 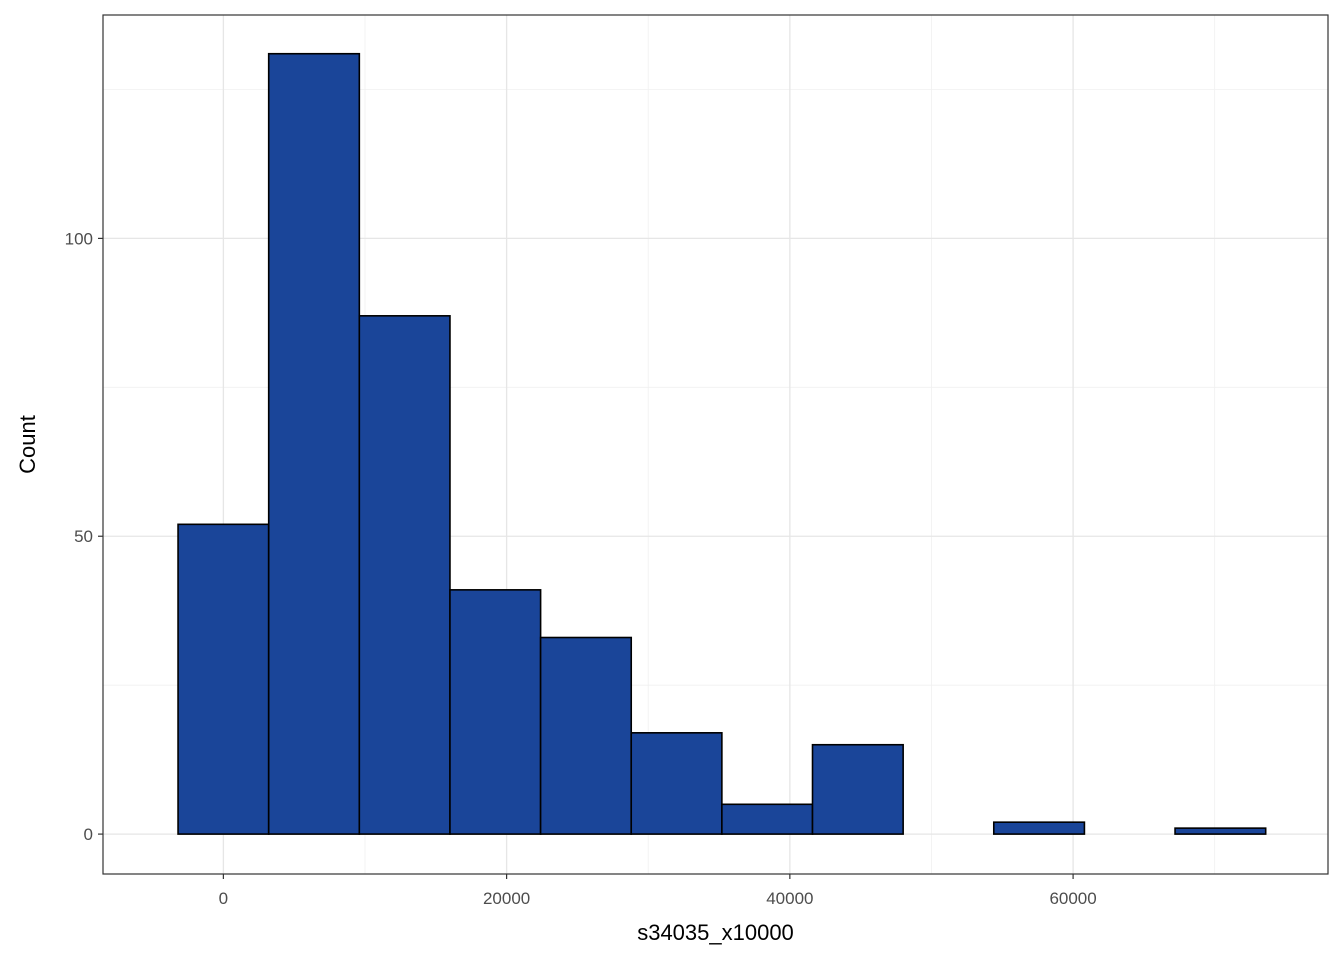 I want to click on y-tick-label: 50, so click(x=83, y=536).